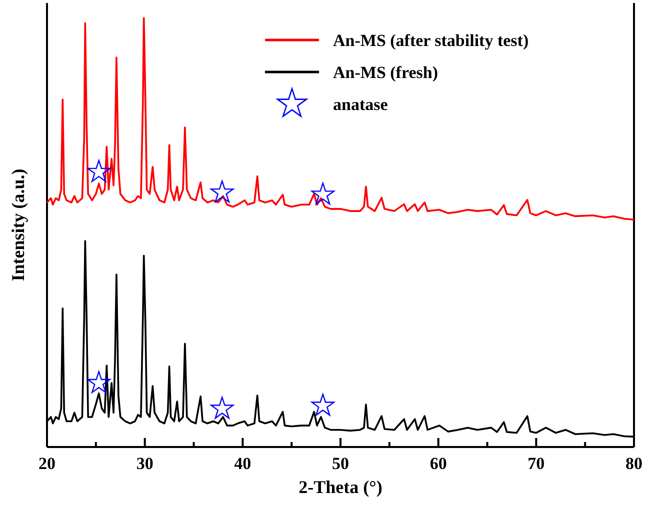 This screenshot has height=507, width=647. What do you see at coordinates (340, 487) in the screenshot?
I see `x-axis-title: 2-Theta (°)` at bounding box center [340, 487].